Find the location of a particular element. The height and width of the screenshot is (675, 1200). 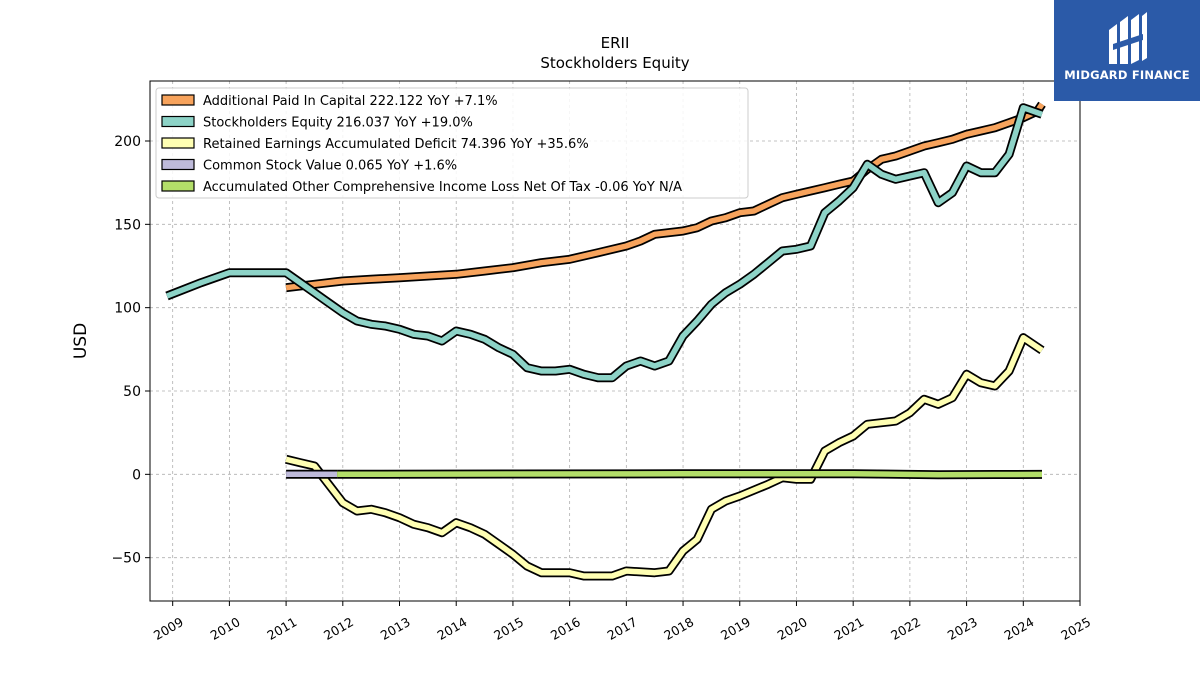

x-tick-label: 2015 is located at coordinates (508, 628).